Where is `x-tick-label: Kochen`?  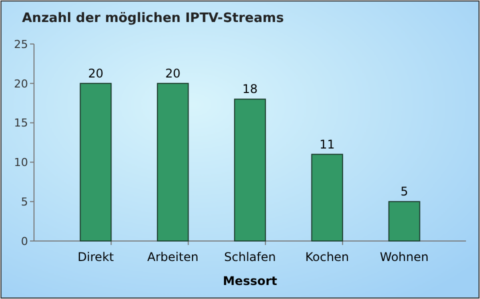
x-tick-label: Kochen is located at coordinates (327, 257).